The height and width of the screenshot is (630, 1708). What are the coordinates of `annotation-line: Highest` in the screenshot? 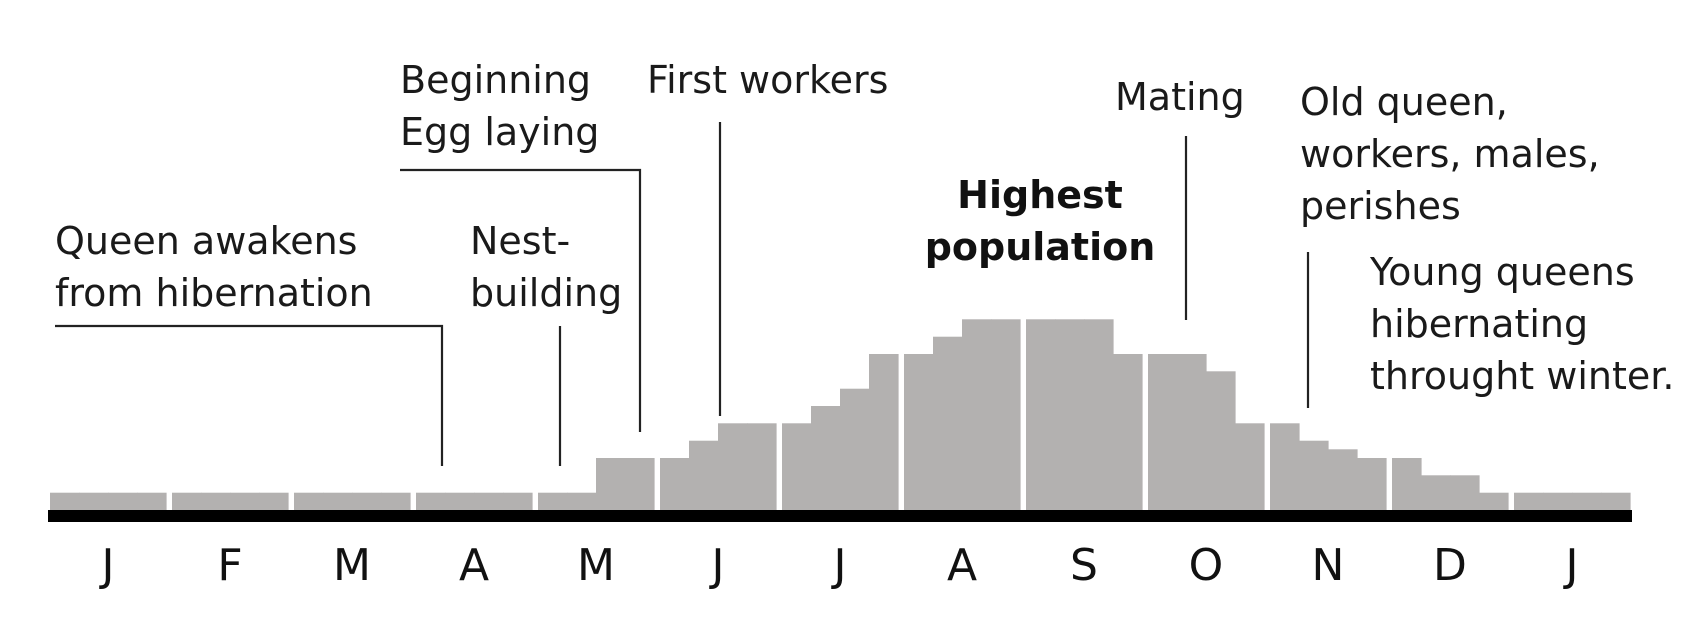 It's located at (1040, 195).